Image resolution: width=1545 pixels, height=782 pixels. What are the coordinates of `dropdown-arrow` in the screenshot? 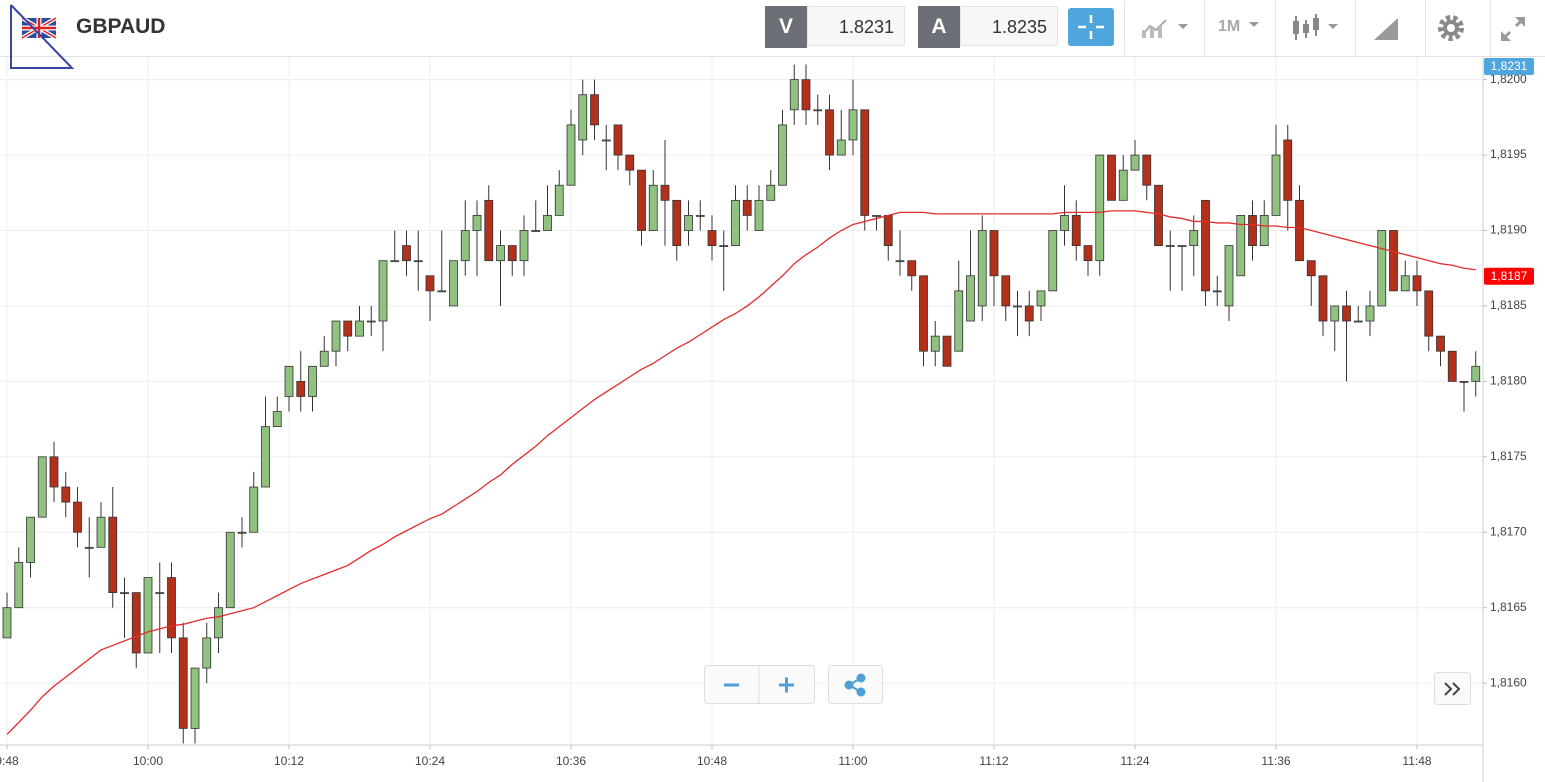 It's located at (1254, 24).